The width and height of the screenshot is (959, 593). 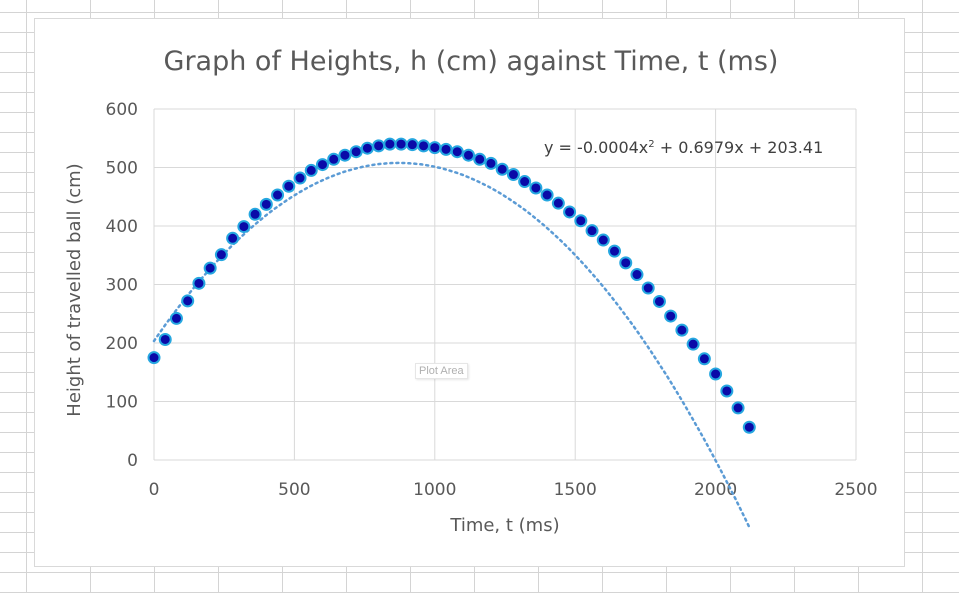 I want to click on equation-base: y = -0.0004x, so click(x=596, y=147).